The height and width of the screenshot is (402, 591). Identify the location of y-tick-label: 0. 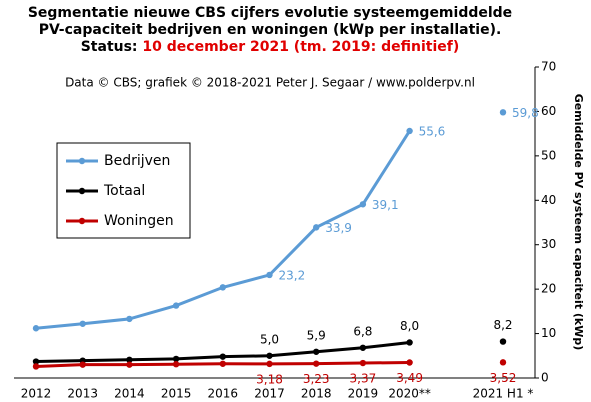
(545, 378).